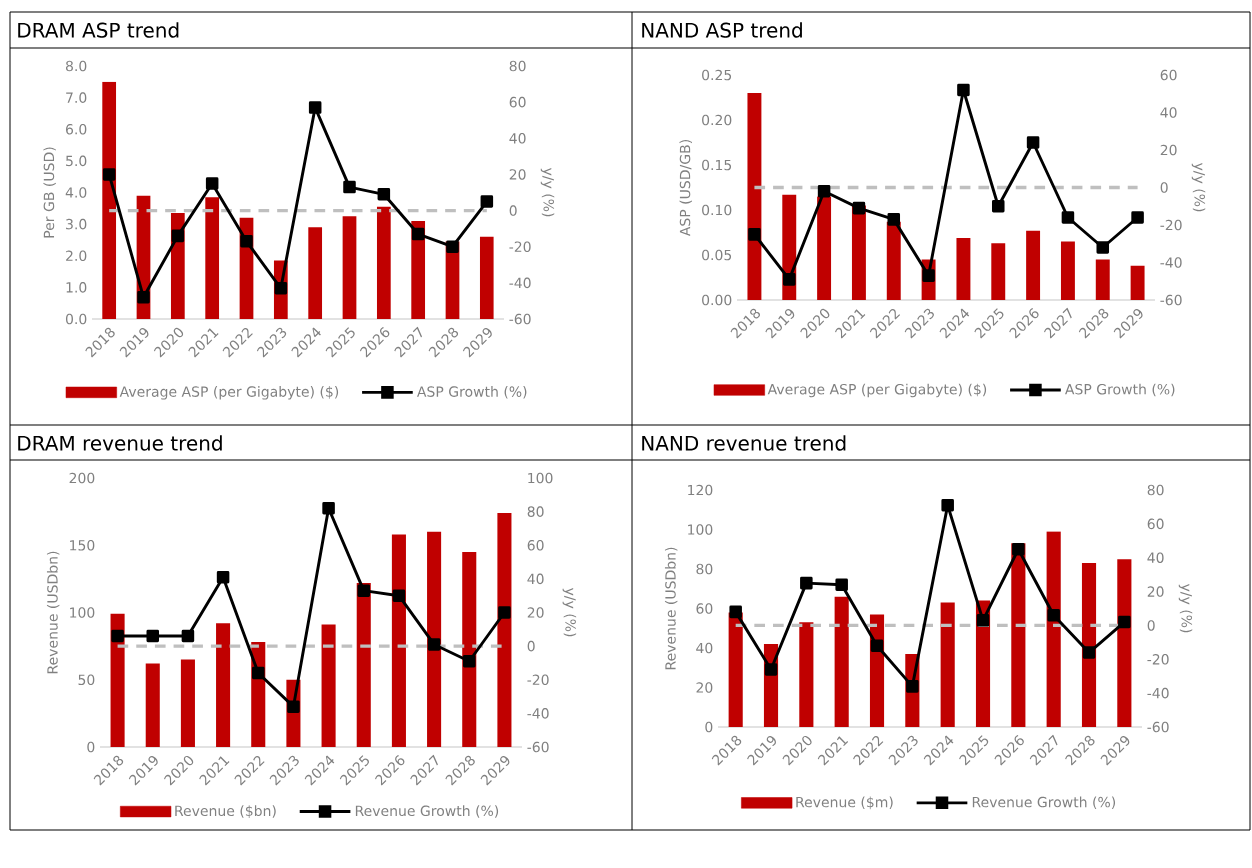 This screenshot has height=868, width=1252. What do you see at coordinates (844, 803) in the screenshot?
I see `legend-label: Revenue ($m)` at bounding box center [844, 803].